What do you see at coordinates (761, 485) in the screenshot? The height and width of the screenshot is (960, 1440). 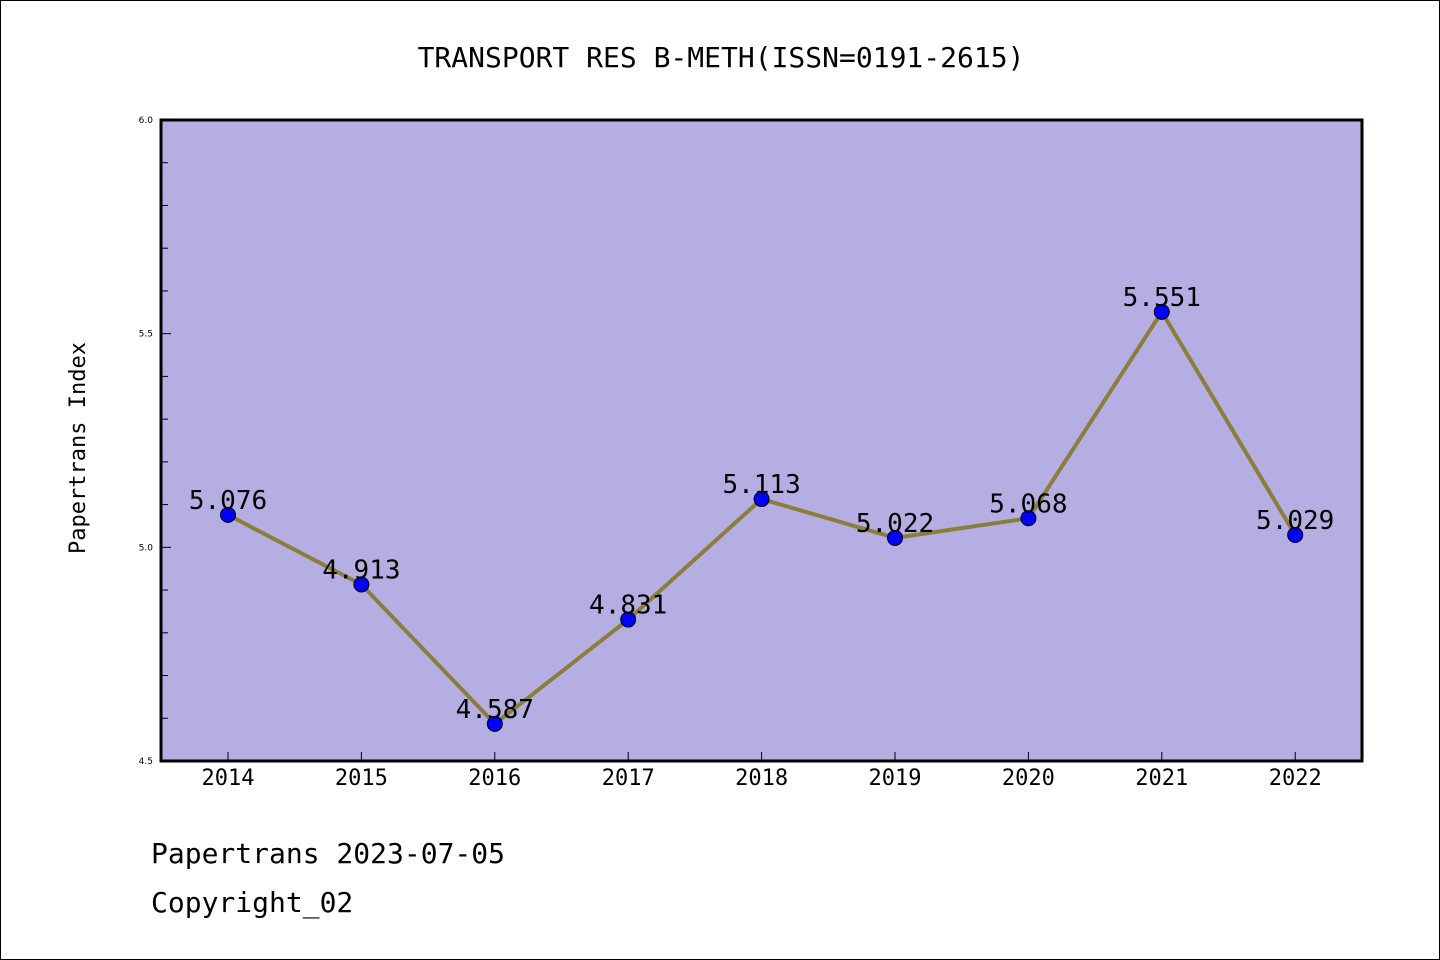 I see `data-label: 5.113` at bounding box center [761, 485].